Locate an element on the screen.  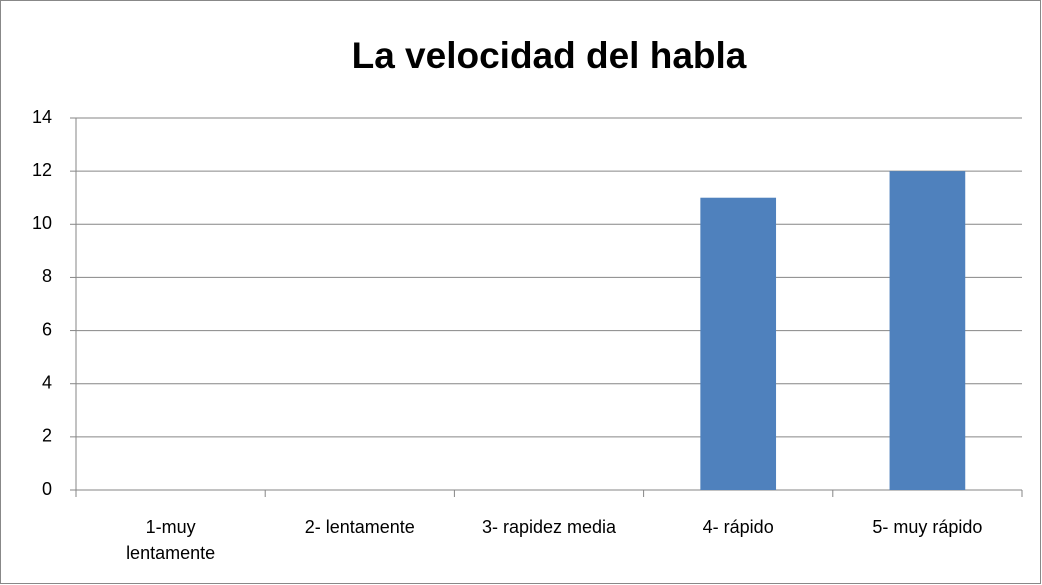
x-tick-label: 5- muy rápido is located at coordinates (927, 527).